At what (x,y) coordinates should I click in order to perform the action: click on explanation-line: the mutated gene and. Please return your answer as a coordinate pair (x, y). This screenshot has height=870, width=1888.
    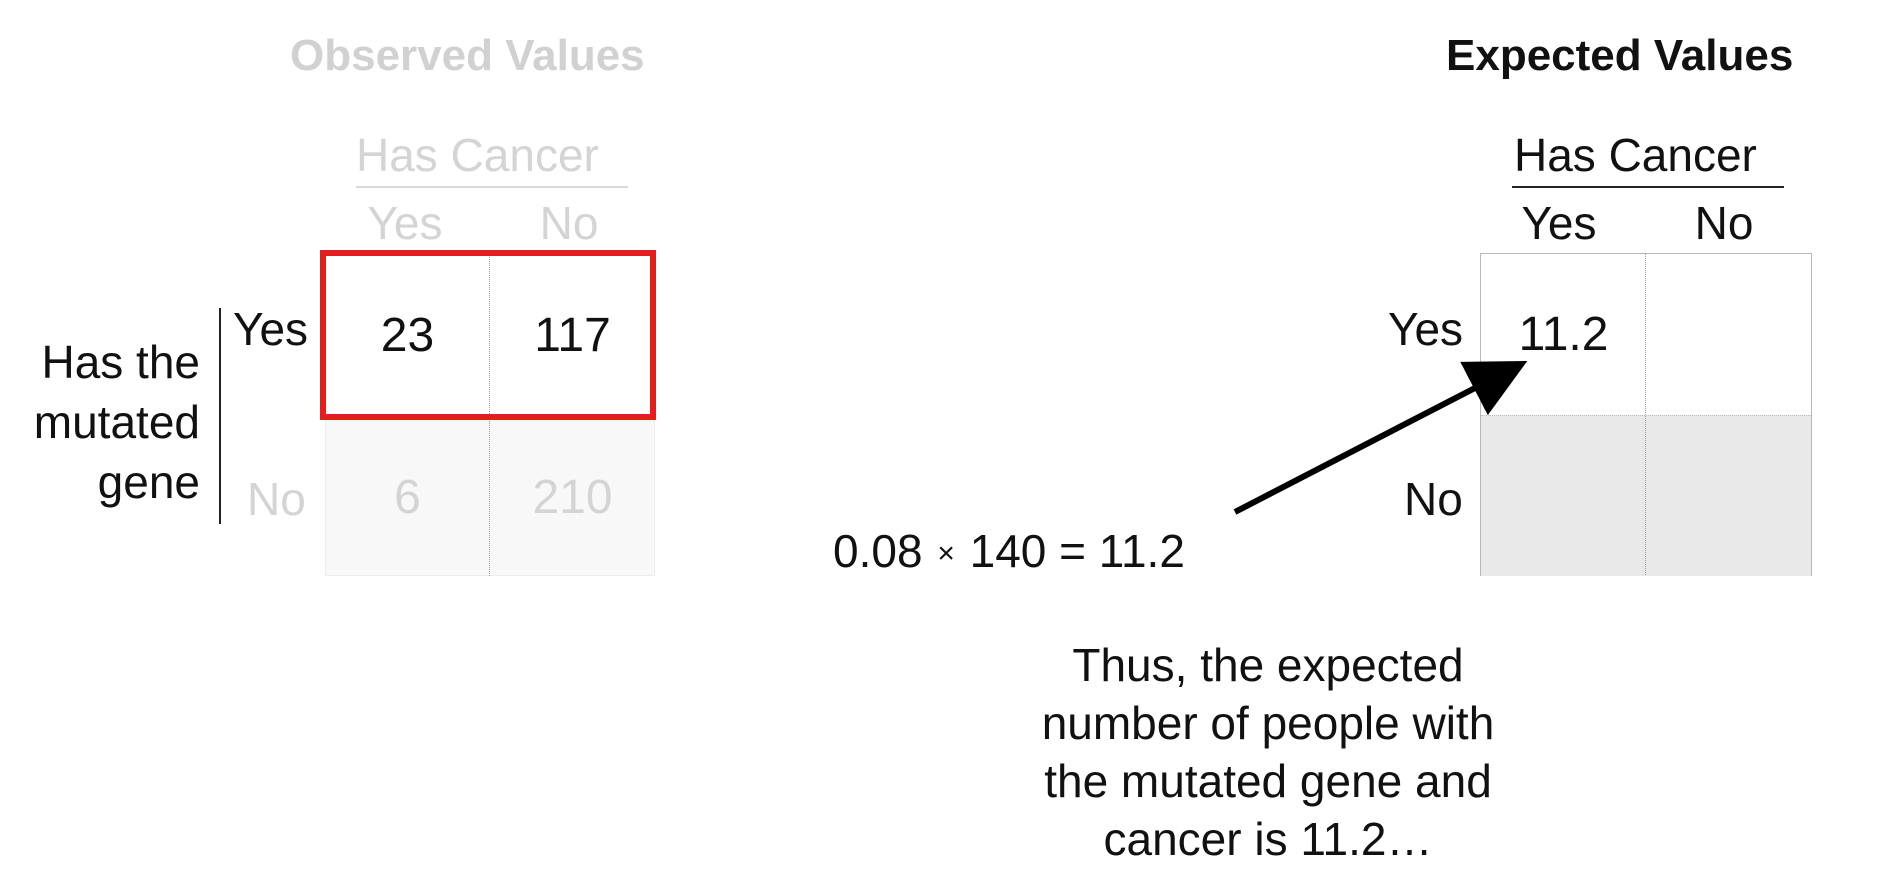
    Looking at the image, I should click on (1268, 781).